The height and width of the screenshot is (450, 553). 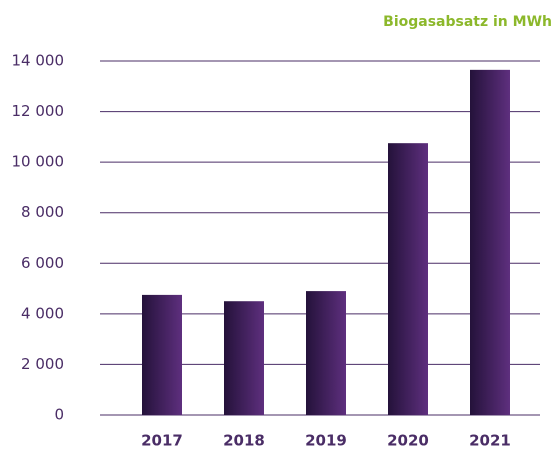 What do you see at coordinates (38, 111) in the screenshot?
I see `y-tick-label: 12 000` at bounding box center [38, 111].